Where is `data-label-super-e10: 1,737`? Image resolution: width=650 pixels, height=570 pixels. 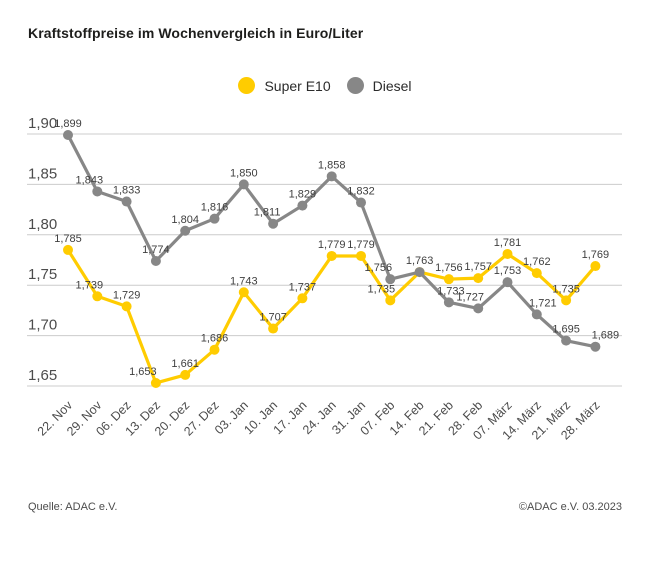
data-label-super-e10: 1,737 is located at coordinates (303, 287).